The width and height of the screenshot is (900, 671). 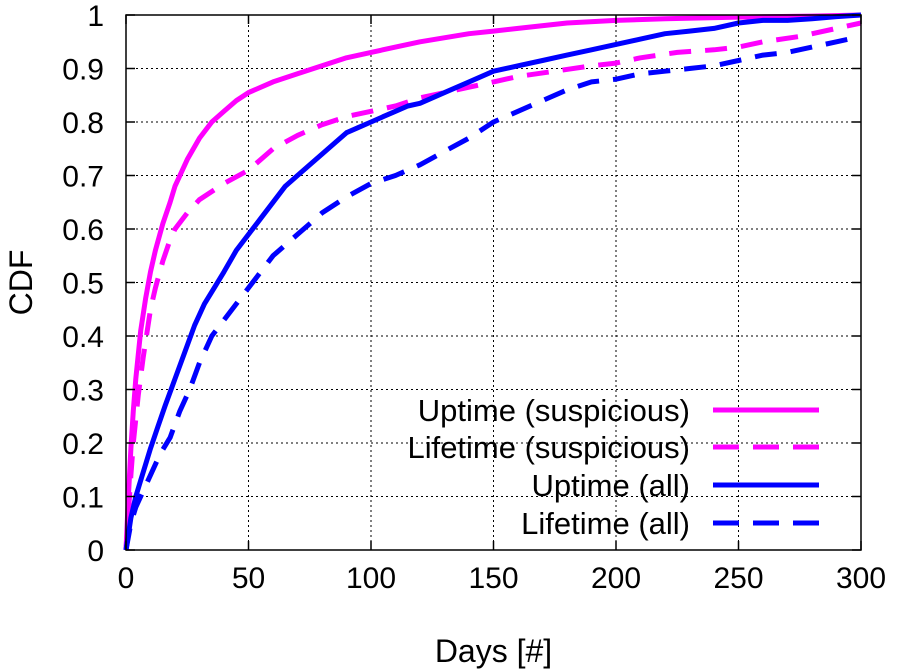 What do you see at coordinates (83, 337) in the screenshot?
I see `y-tick-label: 0.4` at bounding box center [83, 337].